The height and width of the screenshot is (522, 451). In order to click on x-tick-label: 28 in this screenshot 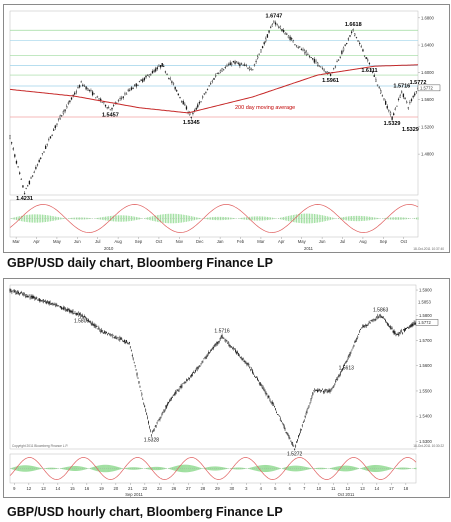, I will do `click(203, 488)`.